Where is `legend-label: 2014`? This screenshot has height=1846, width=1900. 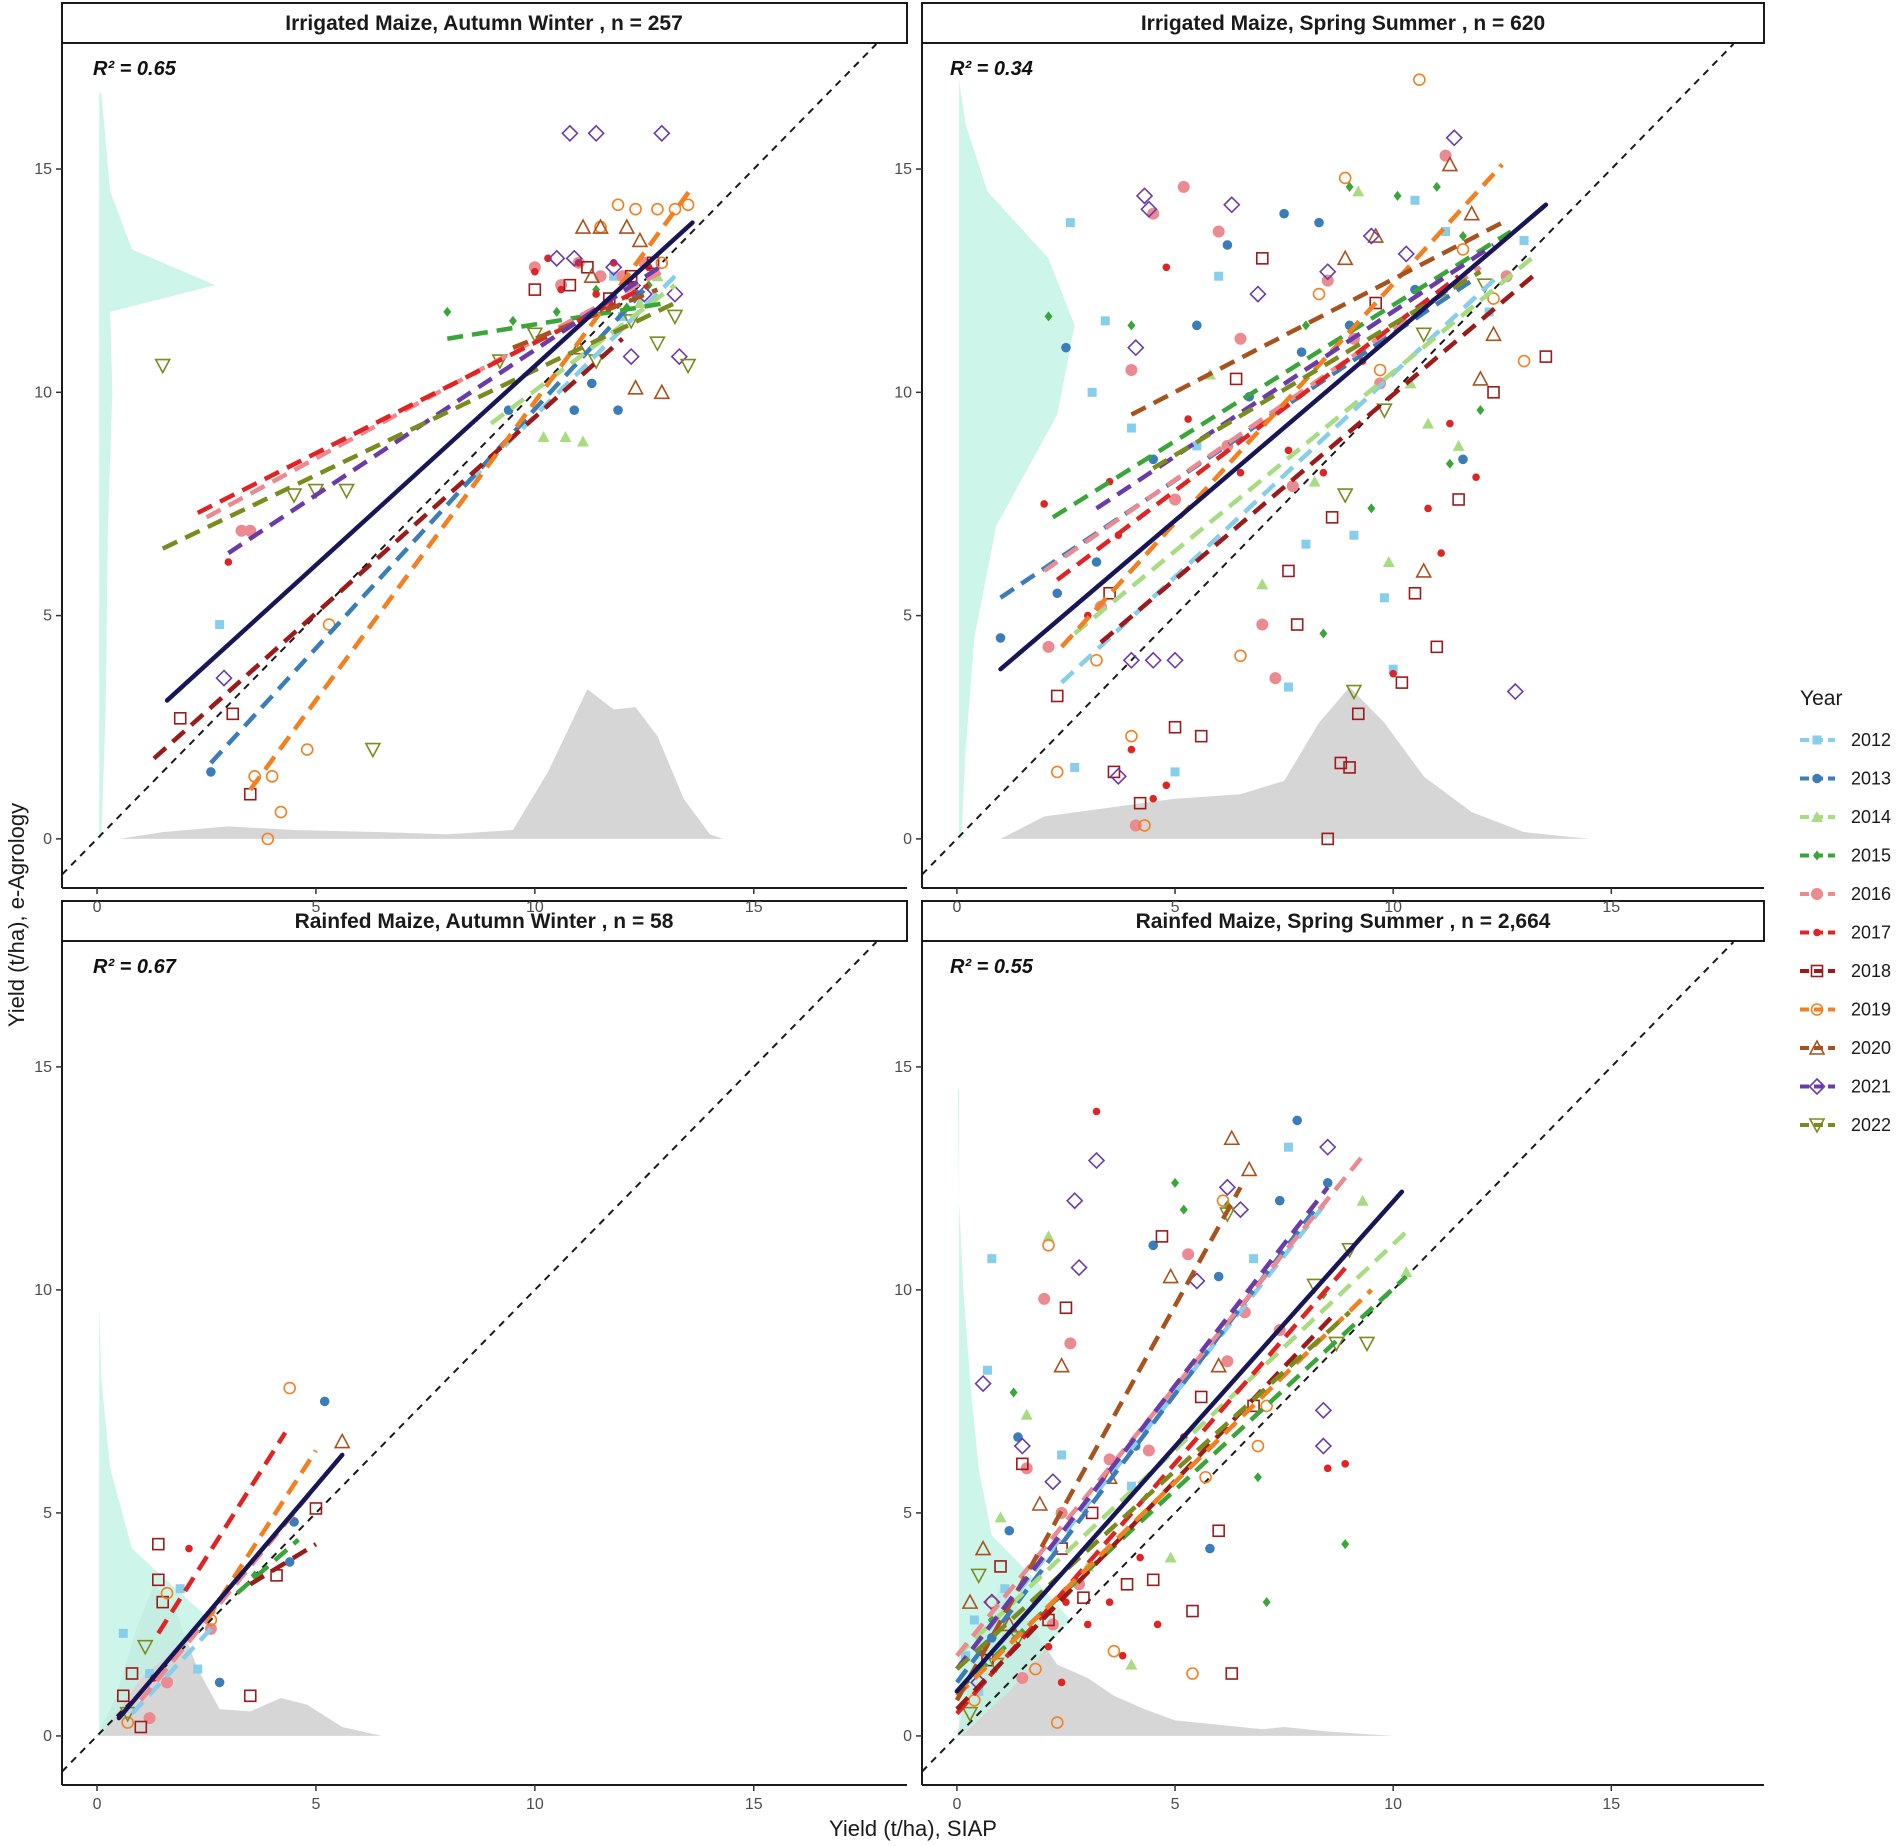 legend-label: 2014 is located at coordinates (1871, 817).